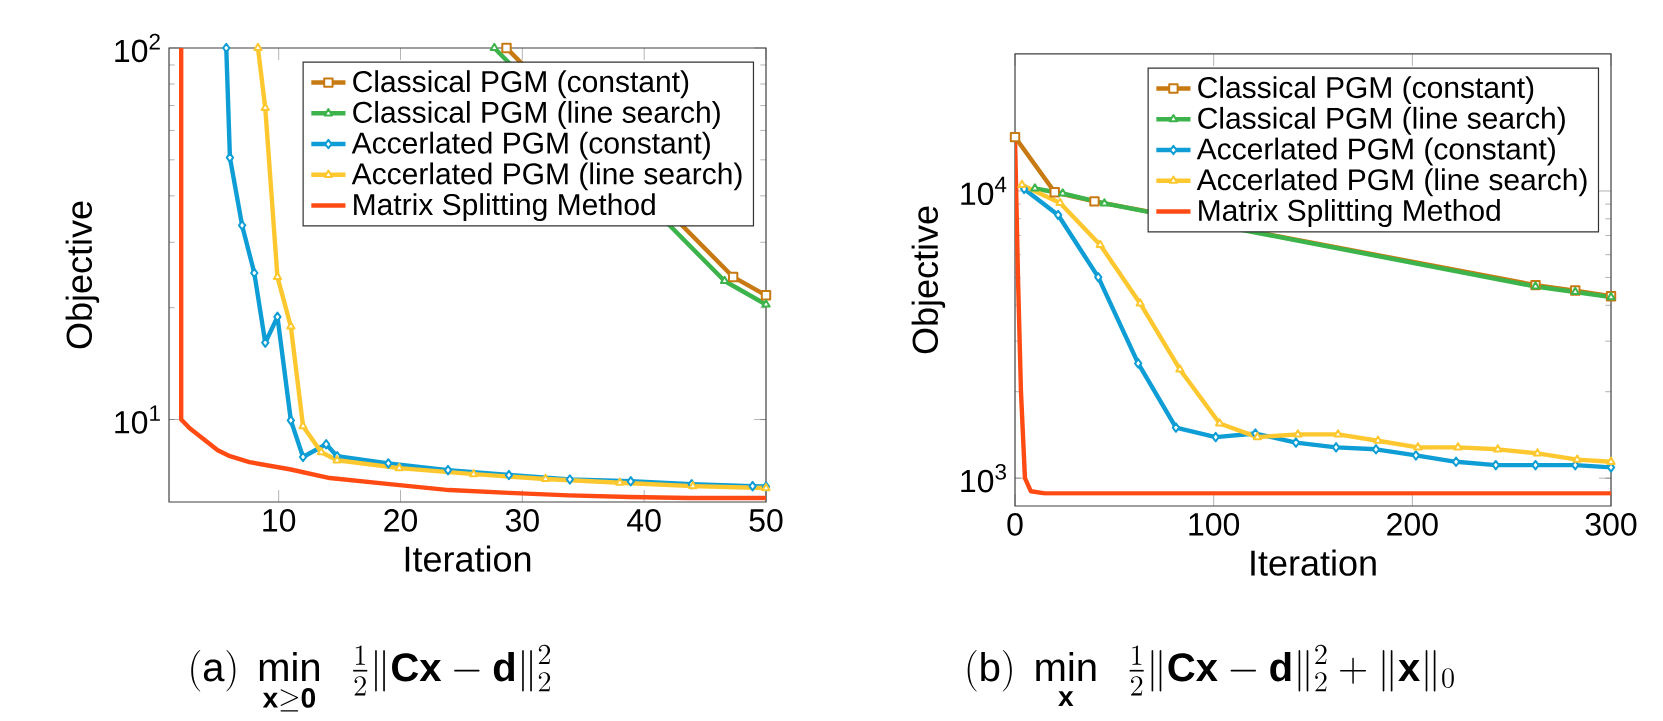  I want to click on x-tick-label: 30, so click(522, 520).